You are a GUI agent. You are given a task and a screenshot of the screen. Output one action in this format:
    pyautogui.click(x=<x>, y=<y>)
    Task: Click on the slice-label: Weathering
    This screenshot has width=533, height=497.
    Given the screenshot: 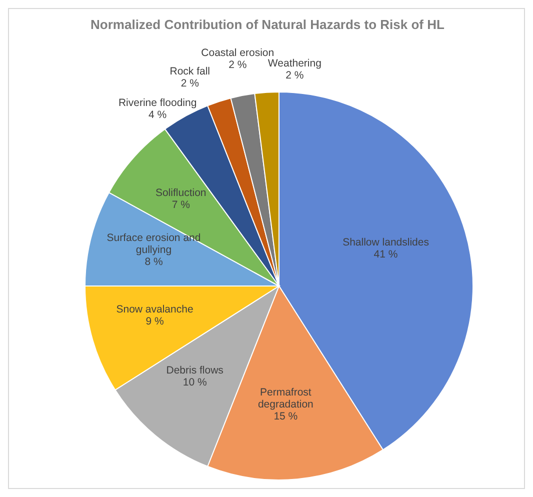 What is the action you would take?
    pyautogui.click(x=295, y=63)
    